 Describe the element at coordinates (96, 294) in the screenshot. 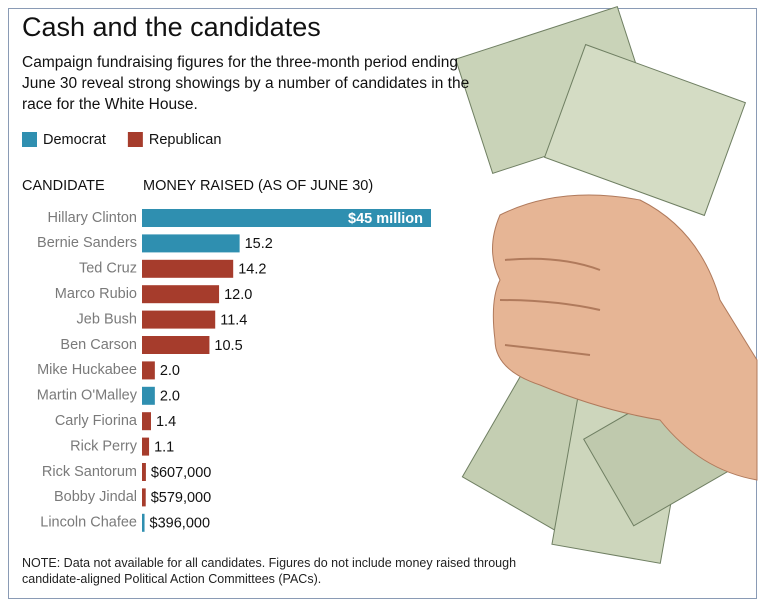

I see `category-label: Marco Rubio` at that location.